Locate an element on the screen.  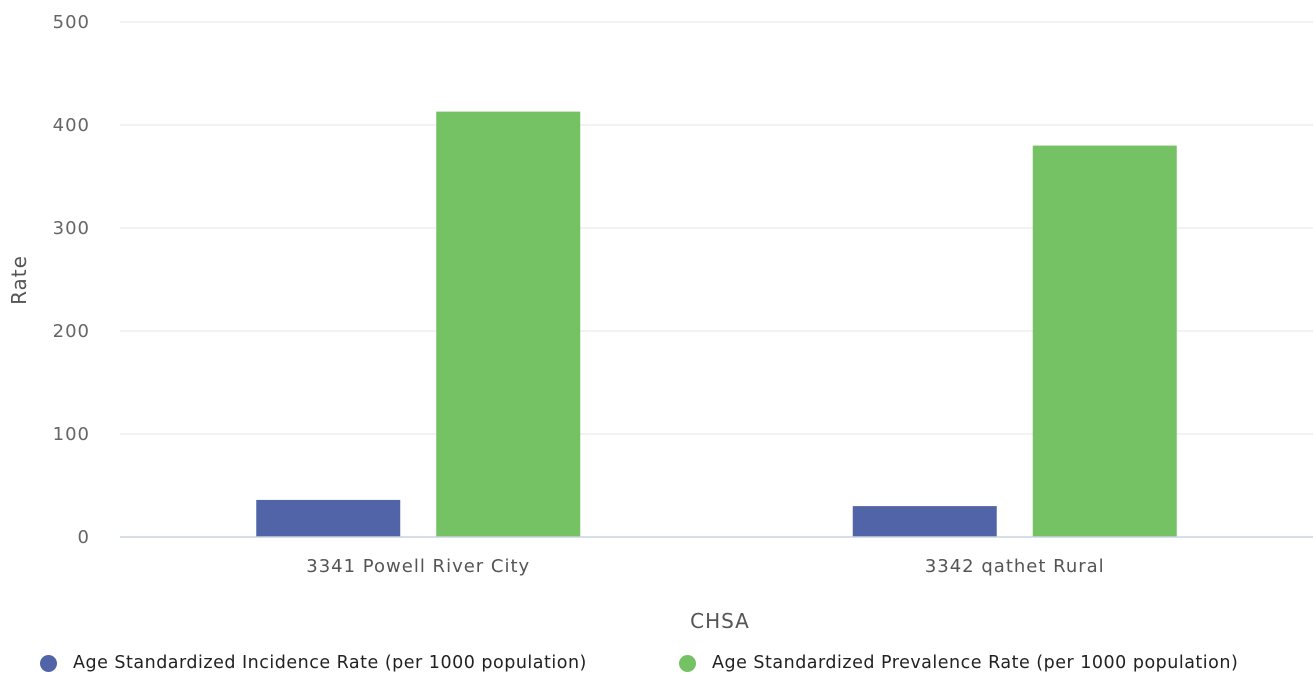
y-tick-label: 300 is located at coordinates (71, 228).